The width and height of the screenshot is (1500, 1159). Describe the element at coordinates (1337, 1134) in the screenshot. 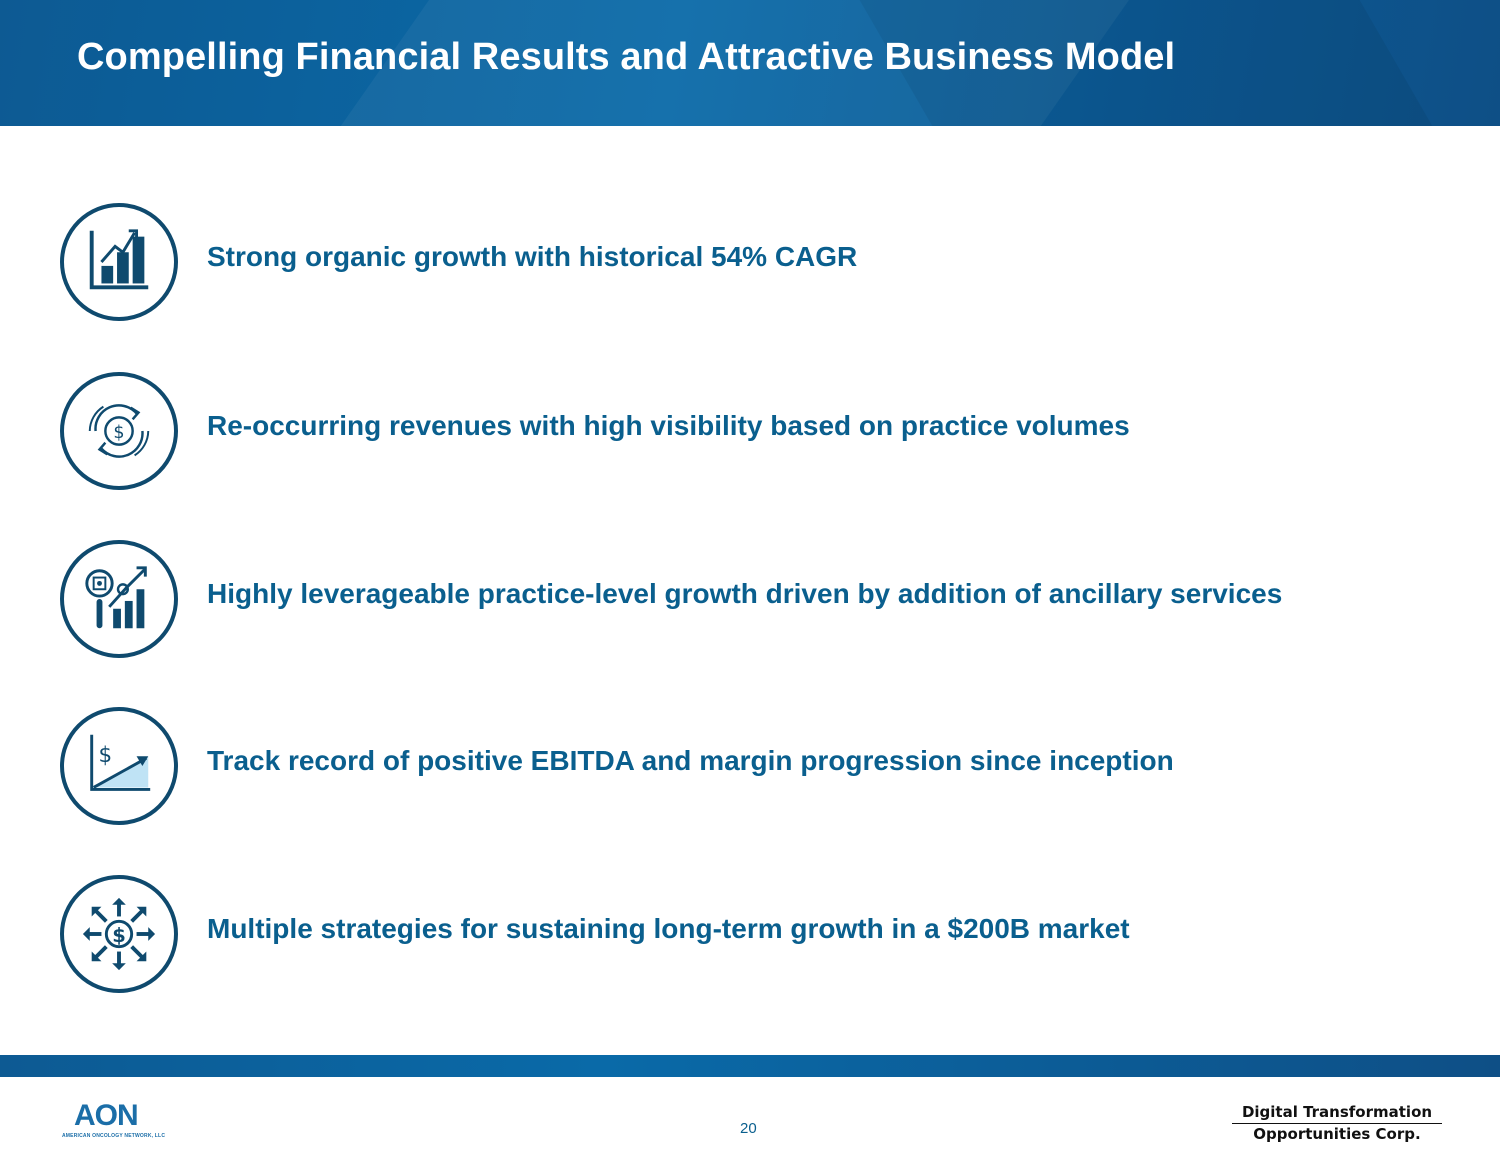

I see `dto-logo-line2: Opportunities Corp.` at that location.